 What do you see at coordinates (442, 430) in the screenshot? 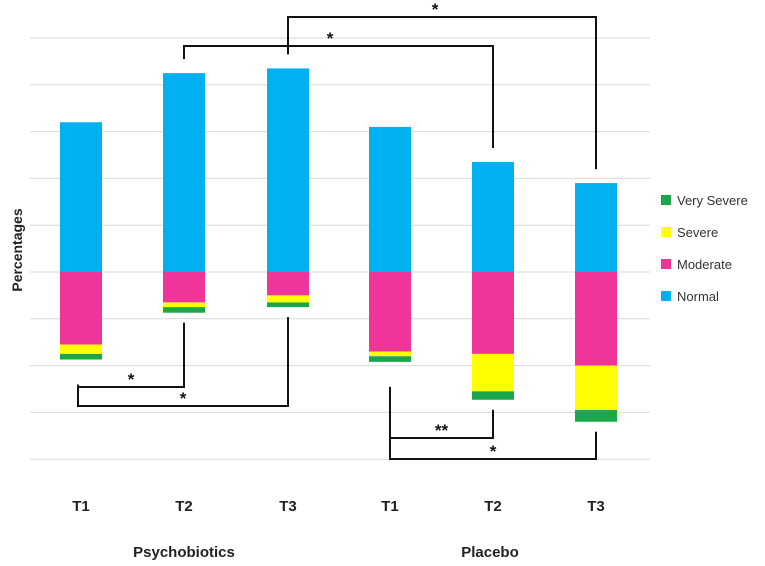
I see `significance-label: **` at bounding box center [442, 430].